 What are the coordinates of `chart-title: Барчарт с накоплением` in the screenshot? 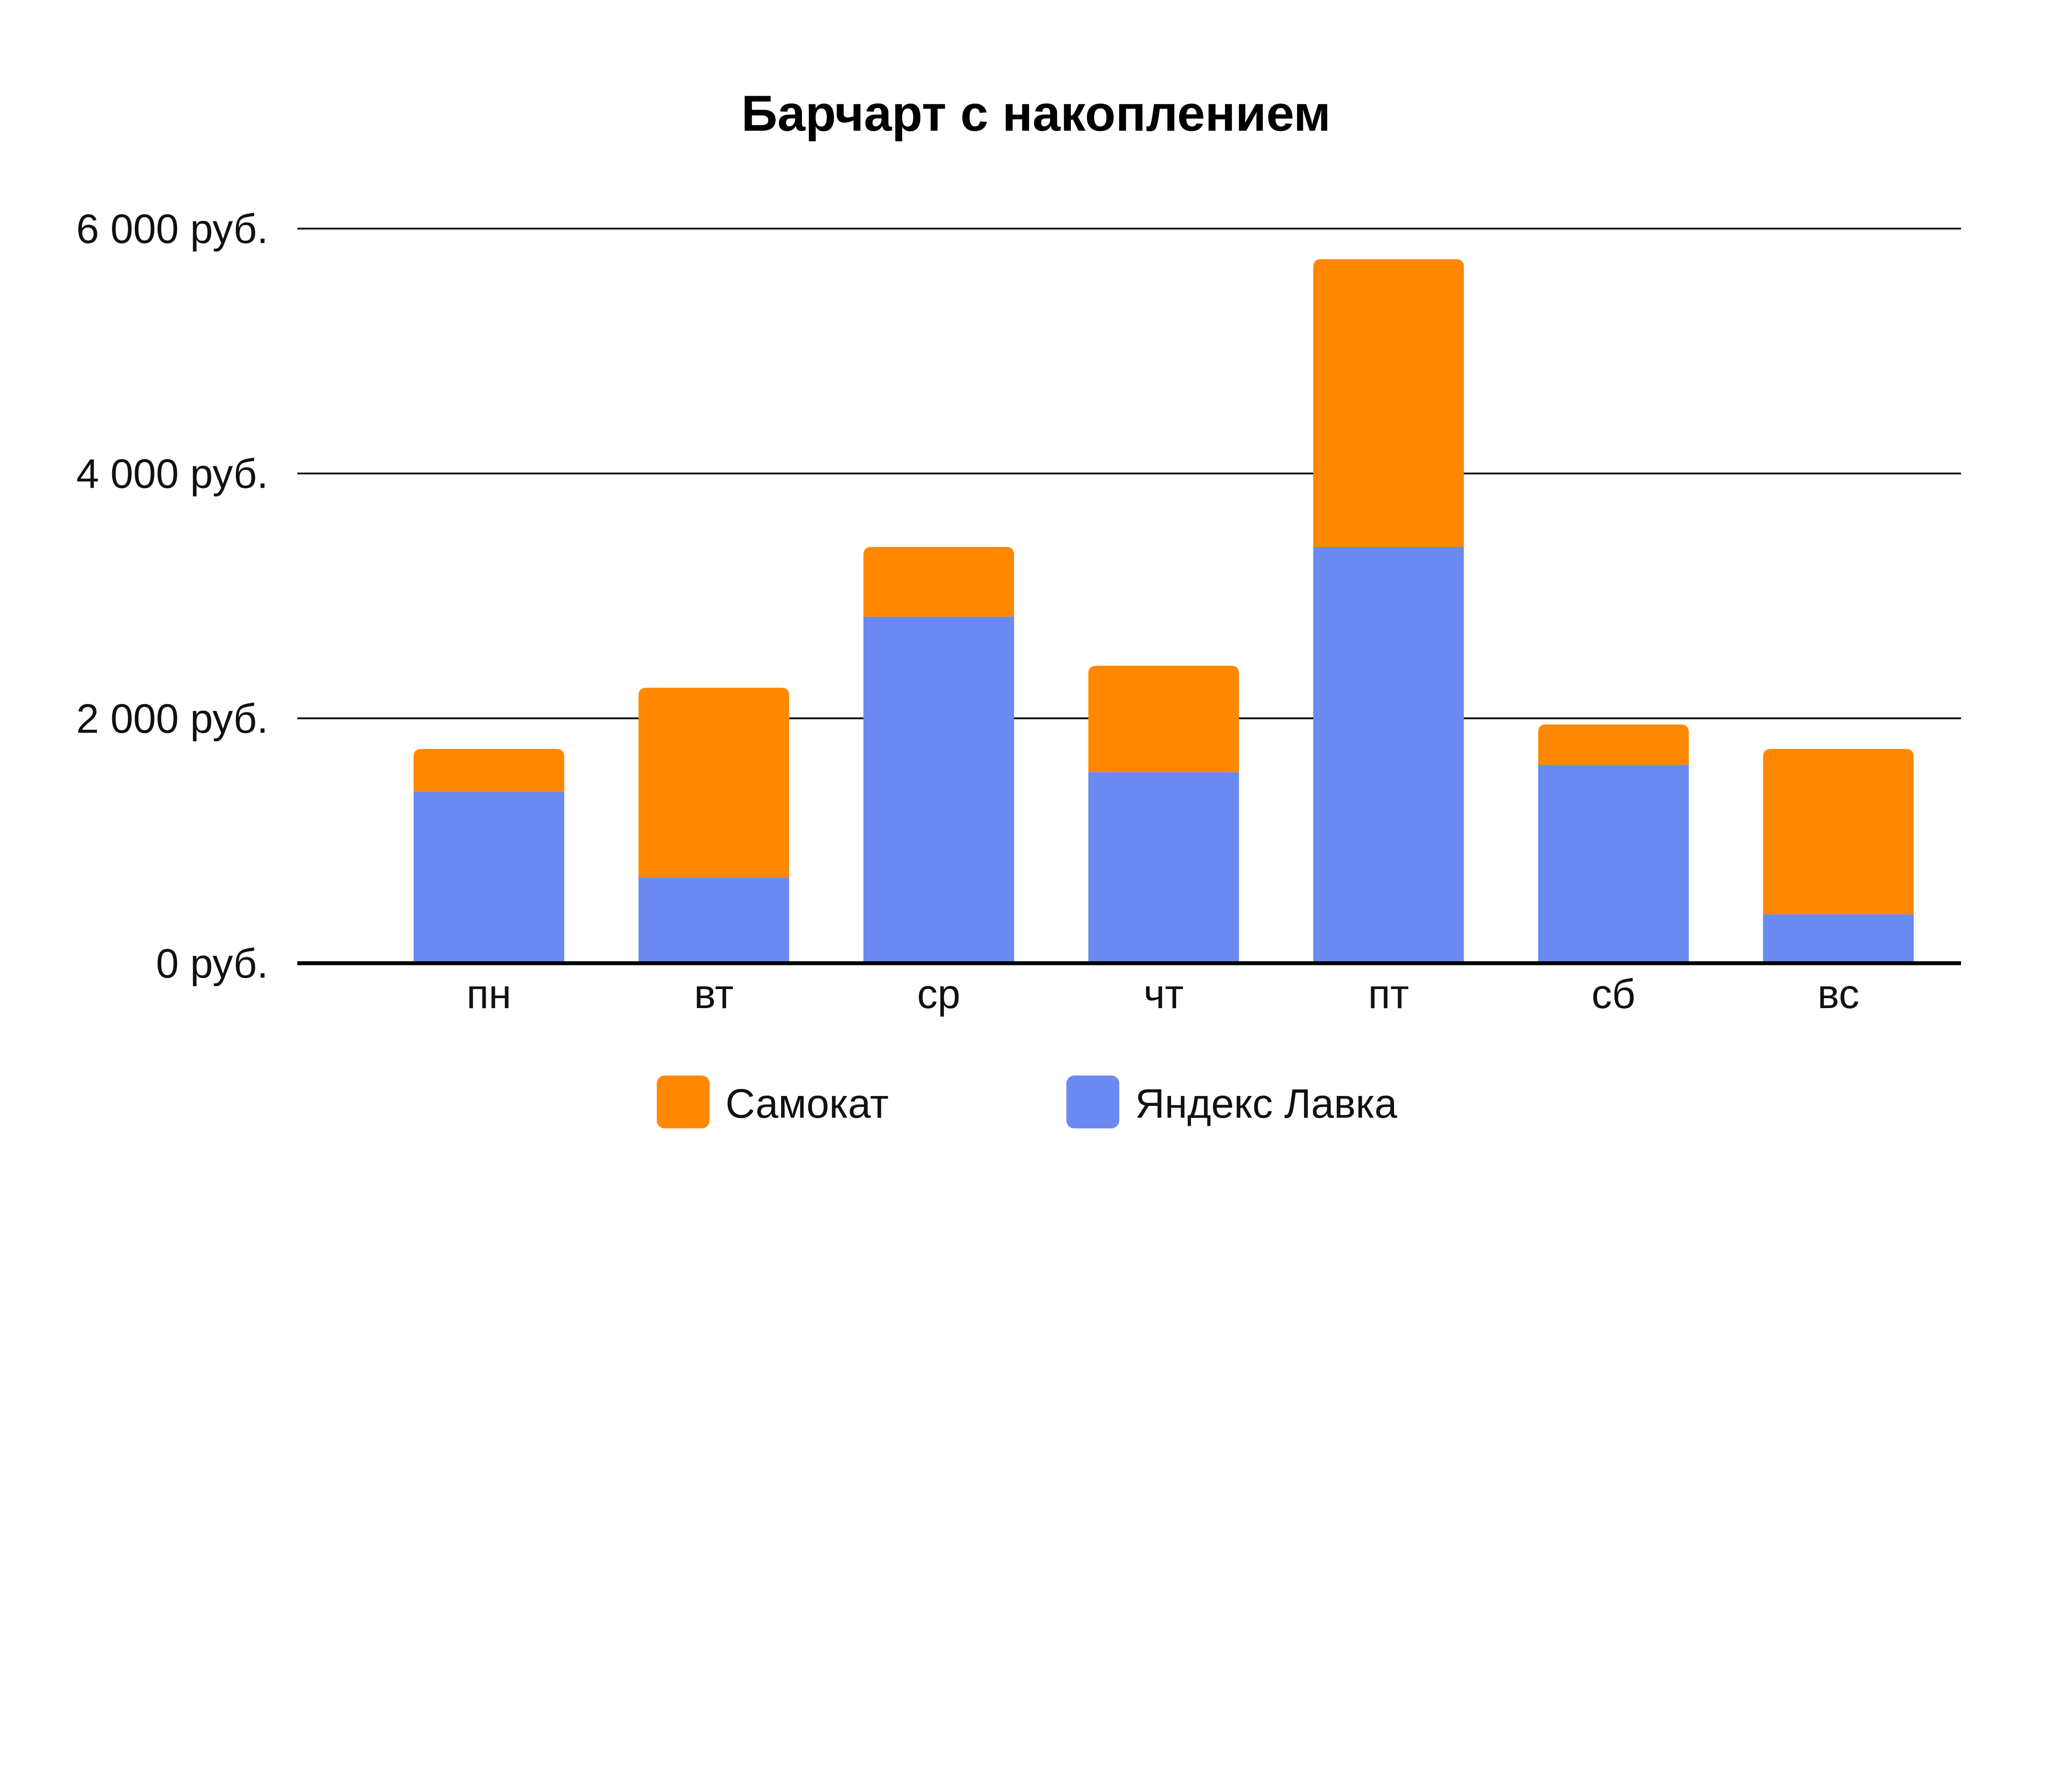 It's located at (1036, 113).